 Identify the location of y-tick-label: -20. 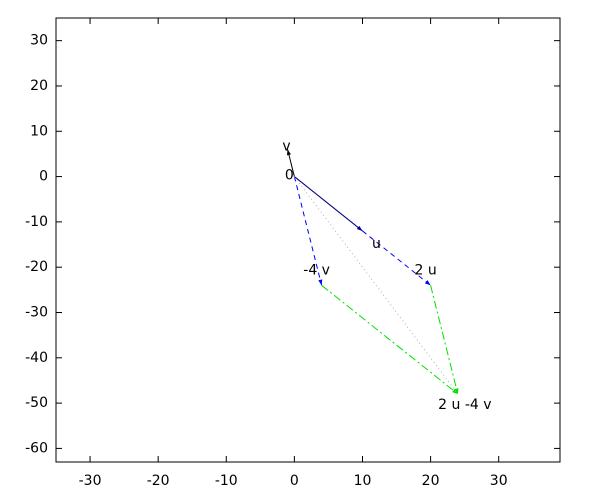
(36, 267).